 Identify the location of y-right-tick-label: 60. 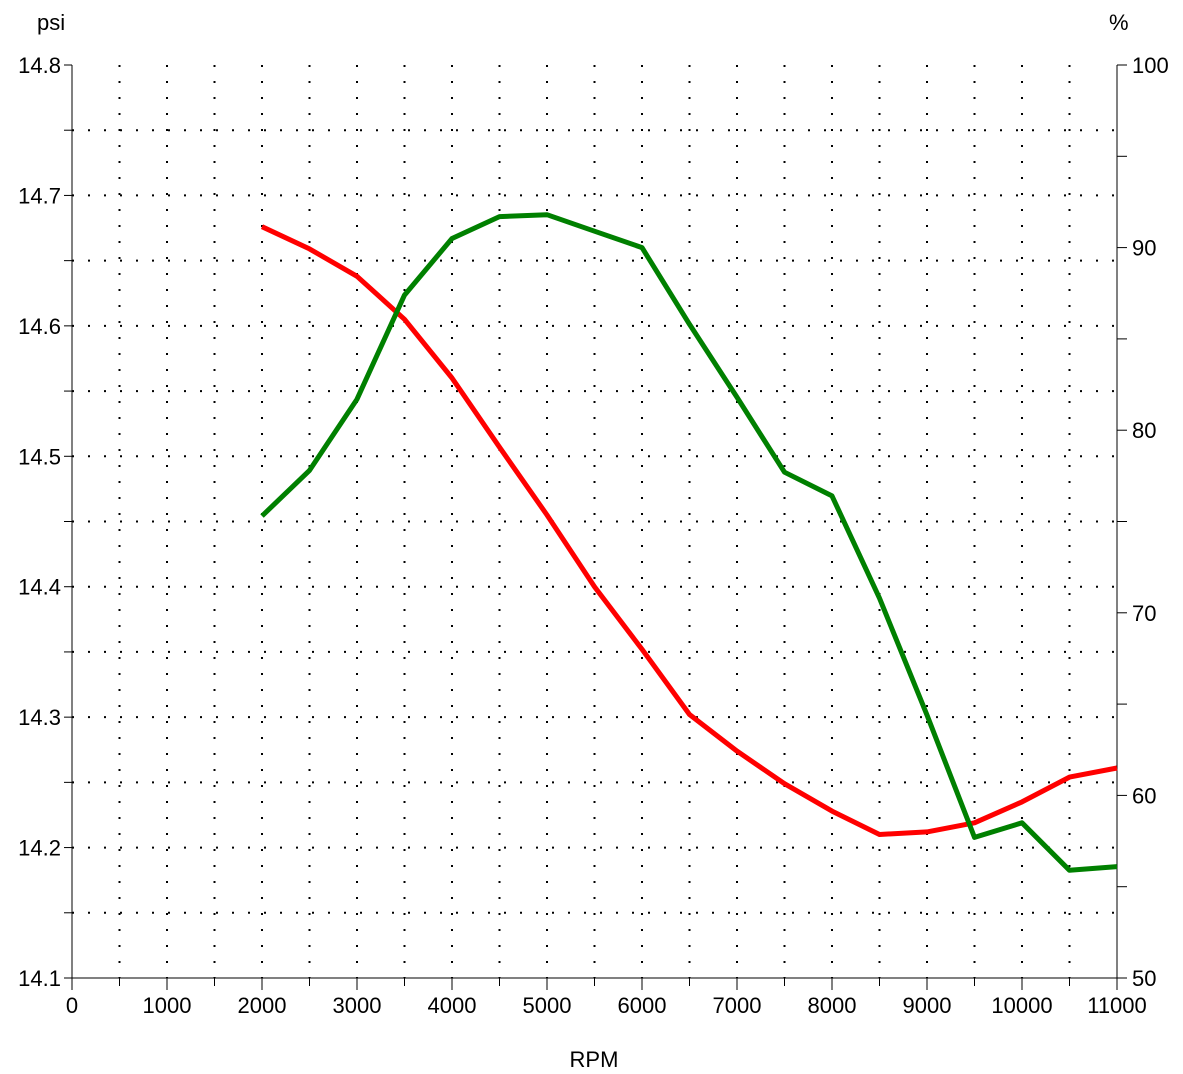
(1144, 795).